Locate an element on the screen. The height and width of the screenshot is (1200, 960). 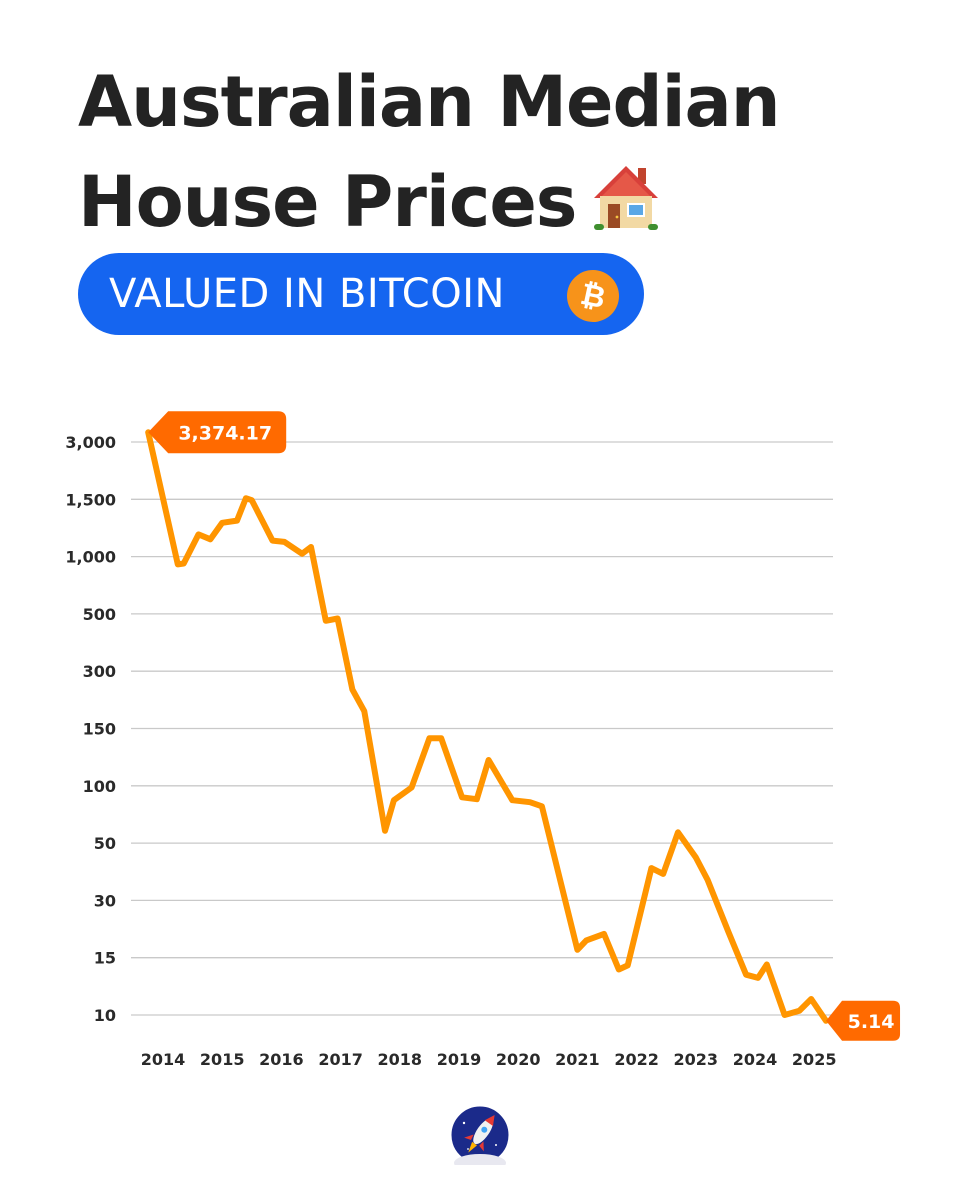
badge-label: VALUED IN BITCOIN is located at coordinates (307, 294).